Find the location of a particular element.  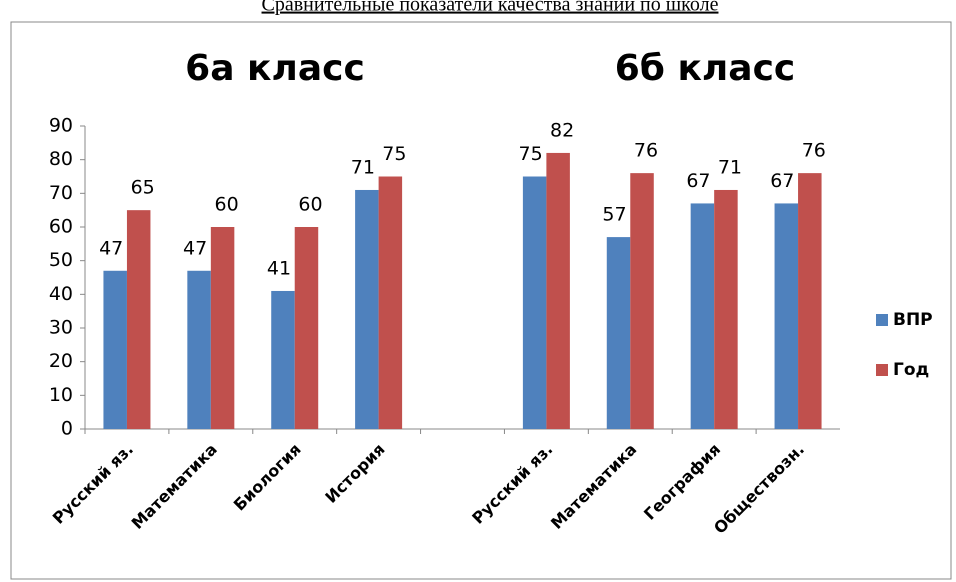

y-tick-label: 40 is located at coordinates (61, 294).